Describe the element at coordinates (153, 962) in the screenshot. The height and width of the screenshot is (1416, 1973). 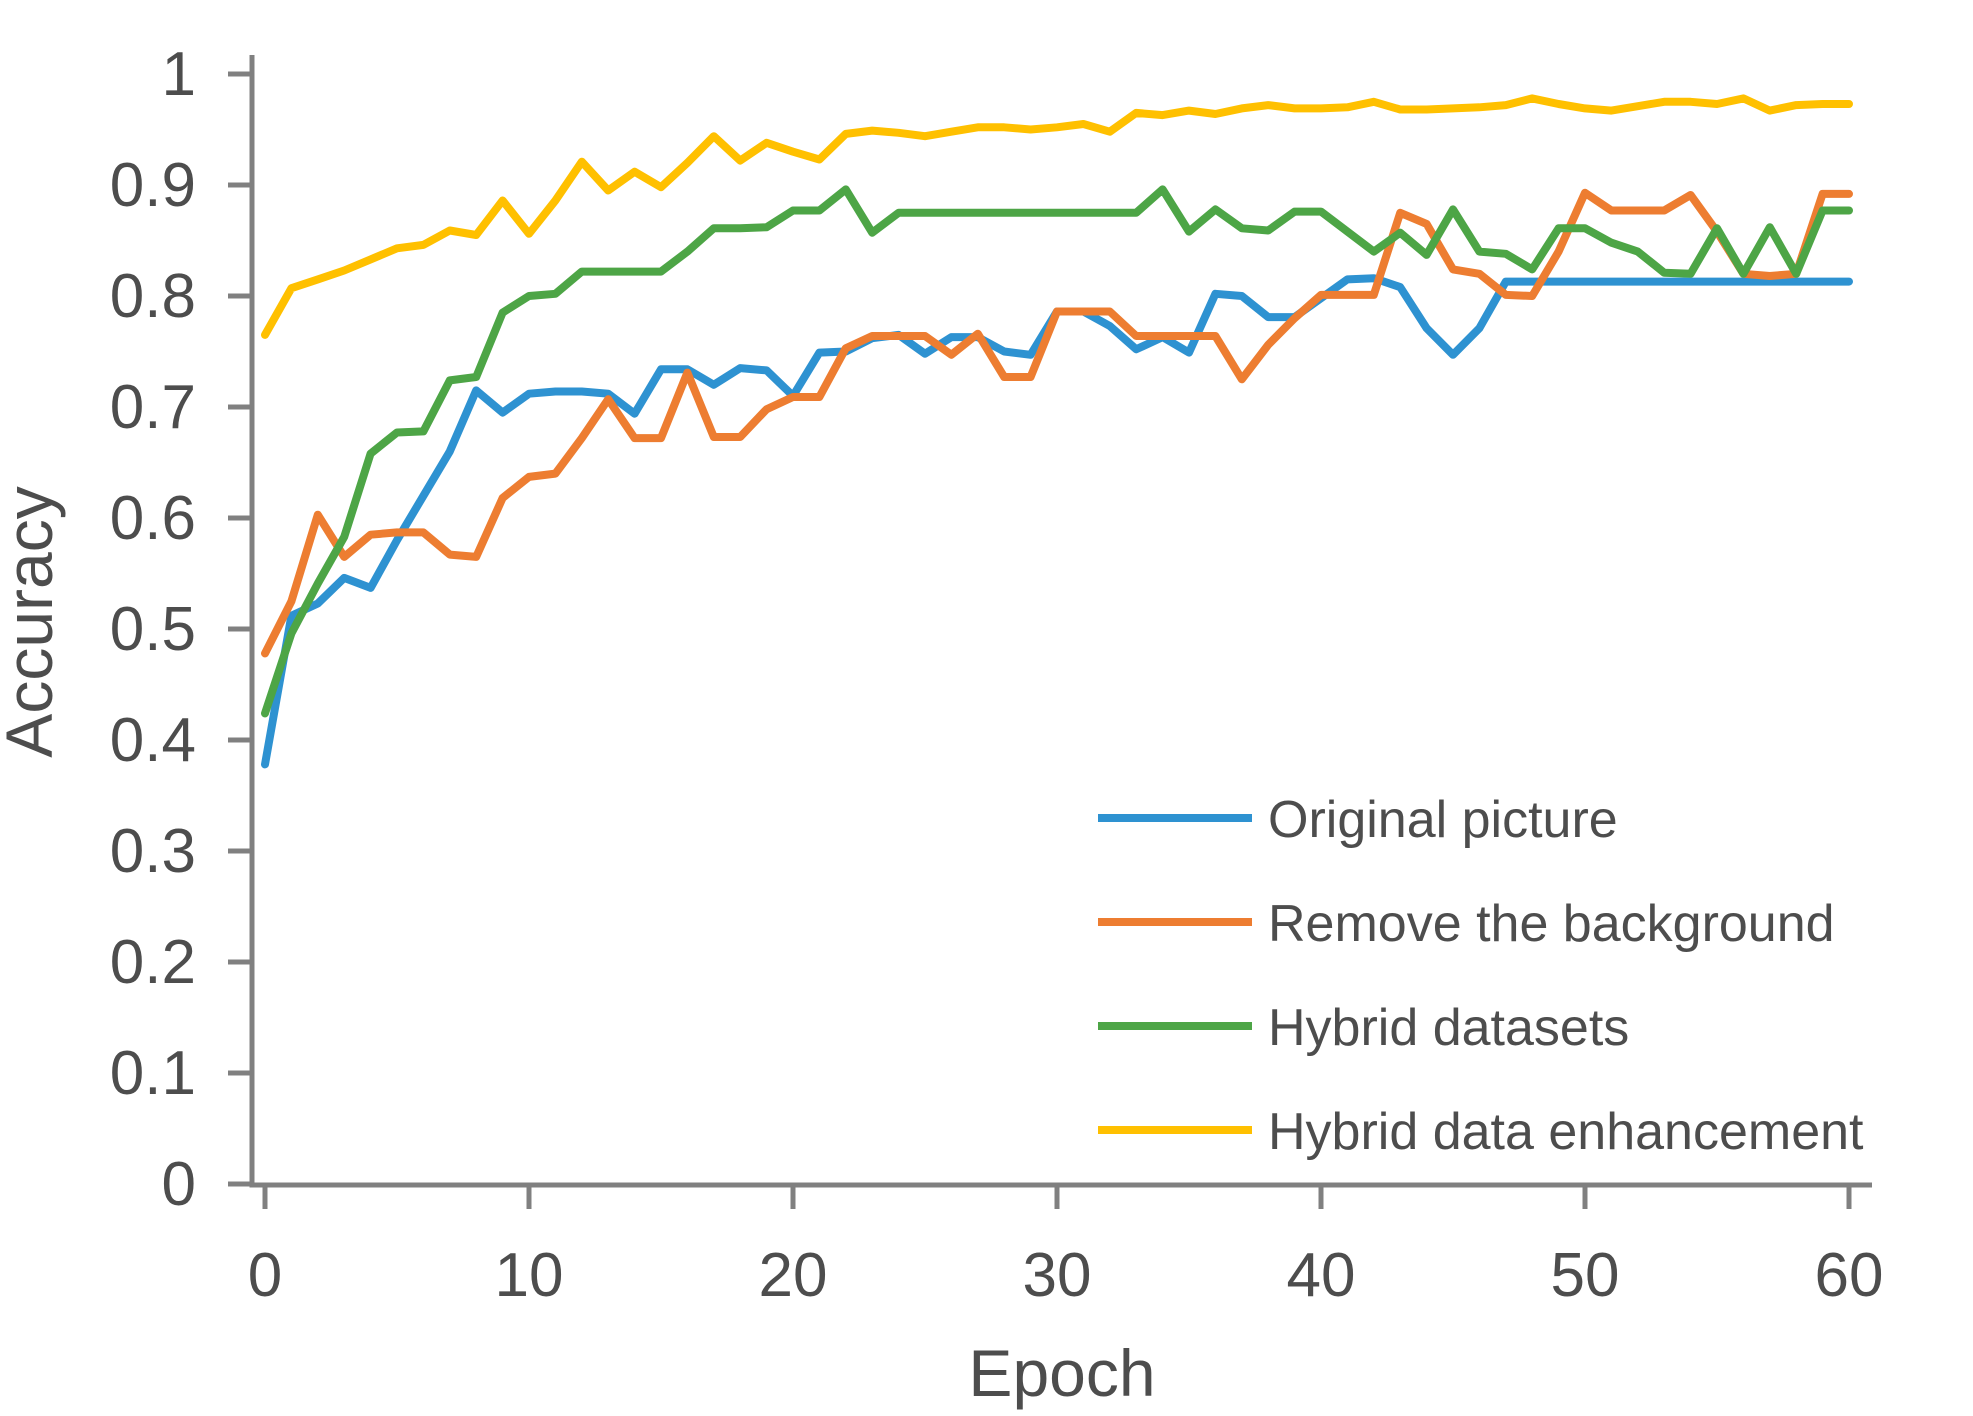
I see `y-tick-label: 0.2` at that location.